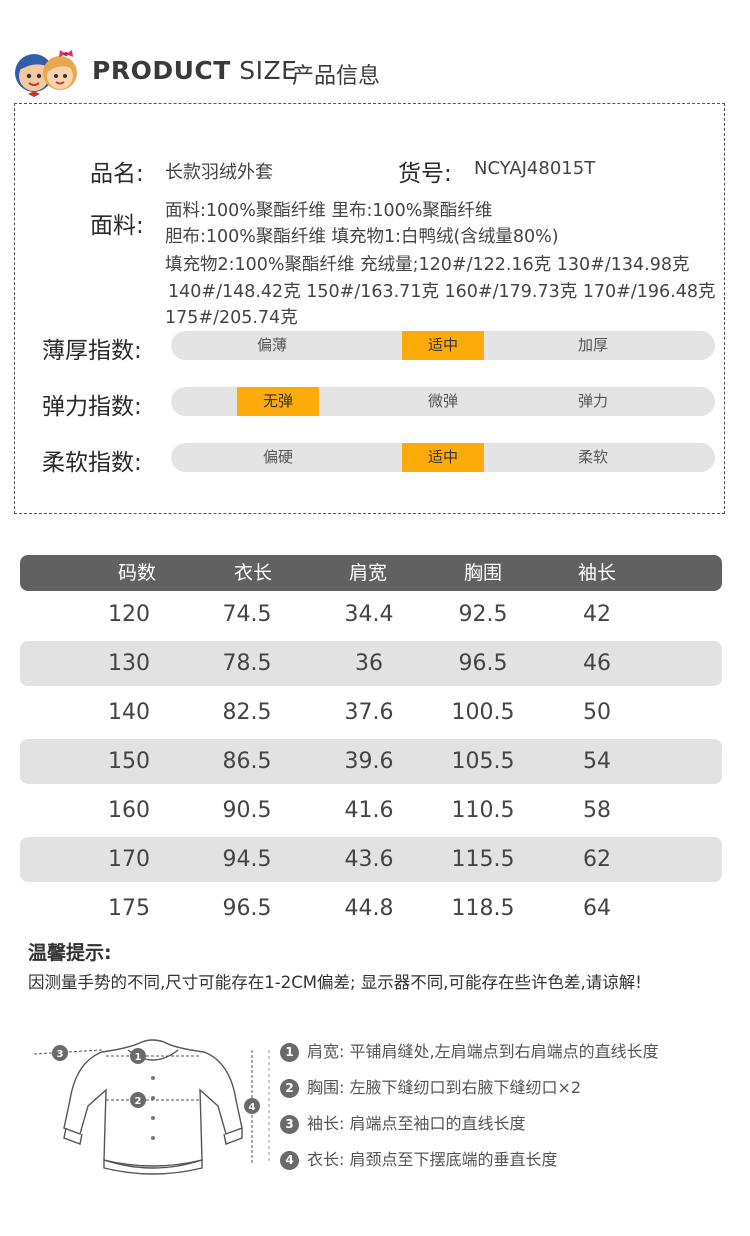  I want to click on cell-chest: 100.5, so click(483, 712).